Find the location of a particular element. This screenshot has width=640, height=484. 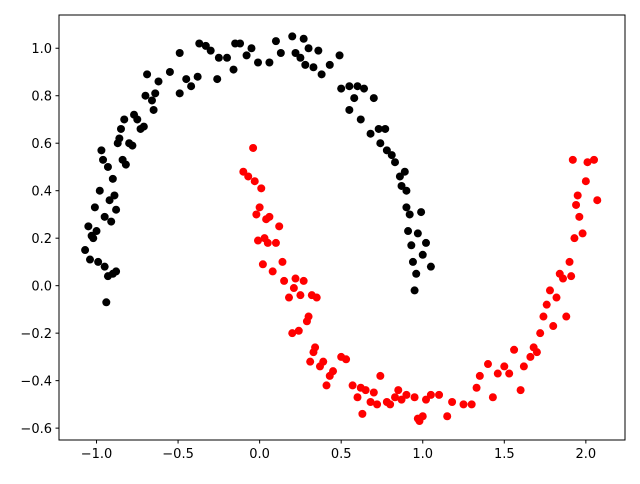

y-tick-label: −0.4 is located at coordinates (36, 382).